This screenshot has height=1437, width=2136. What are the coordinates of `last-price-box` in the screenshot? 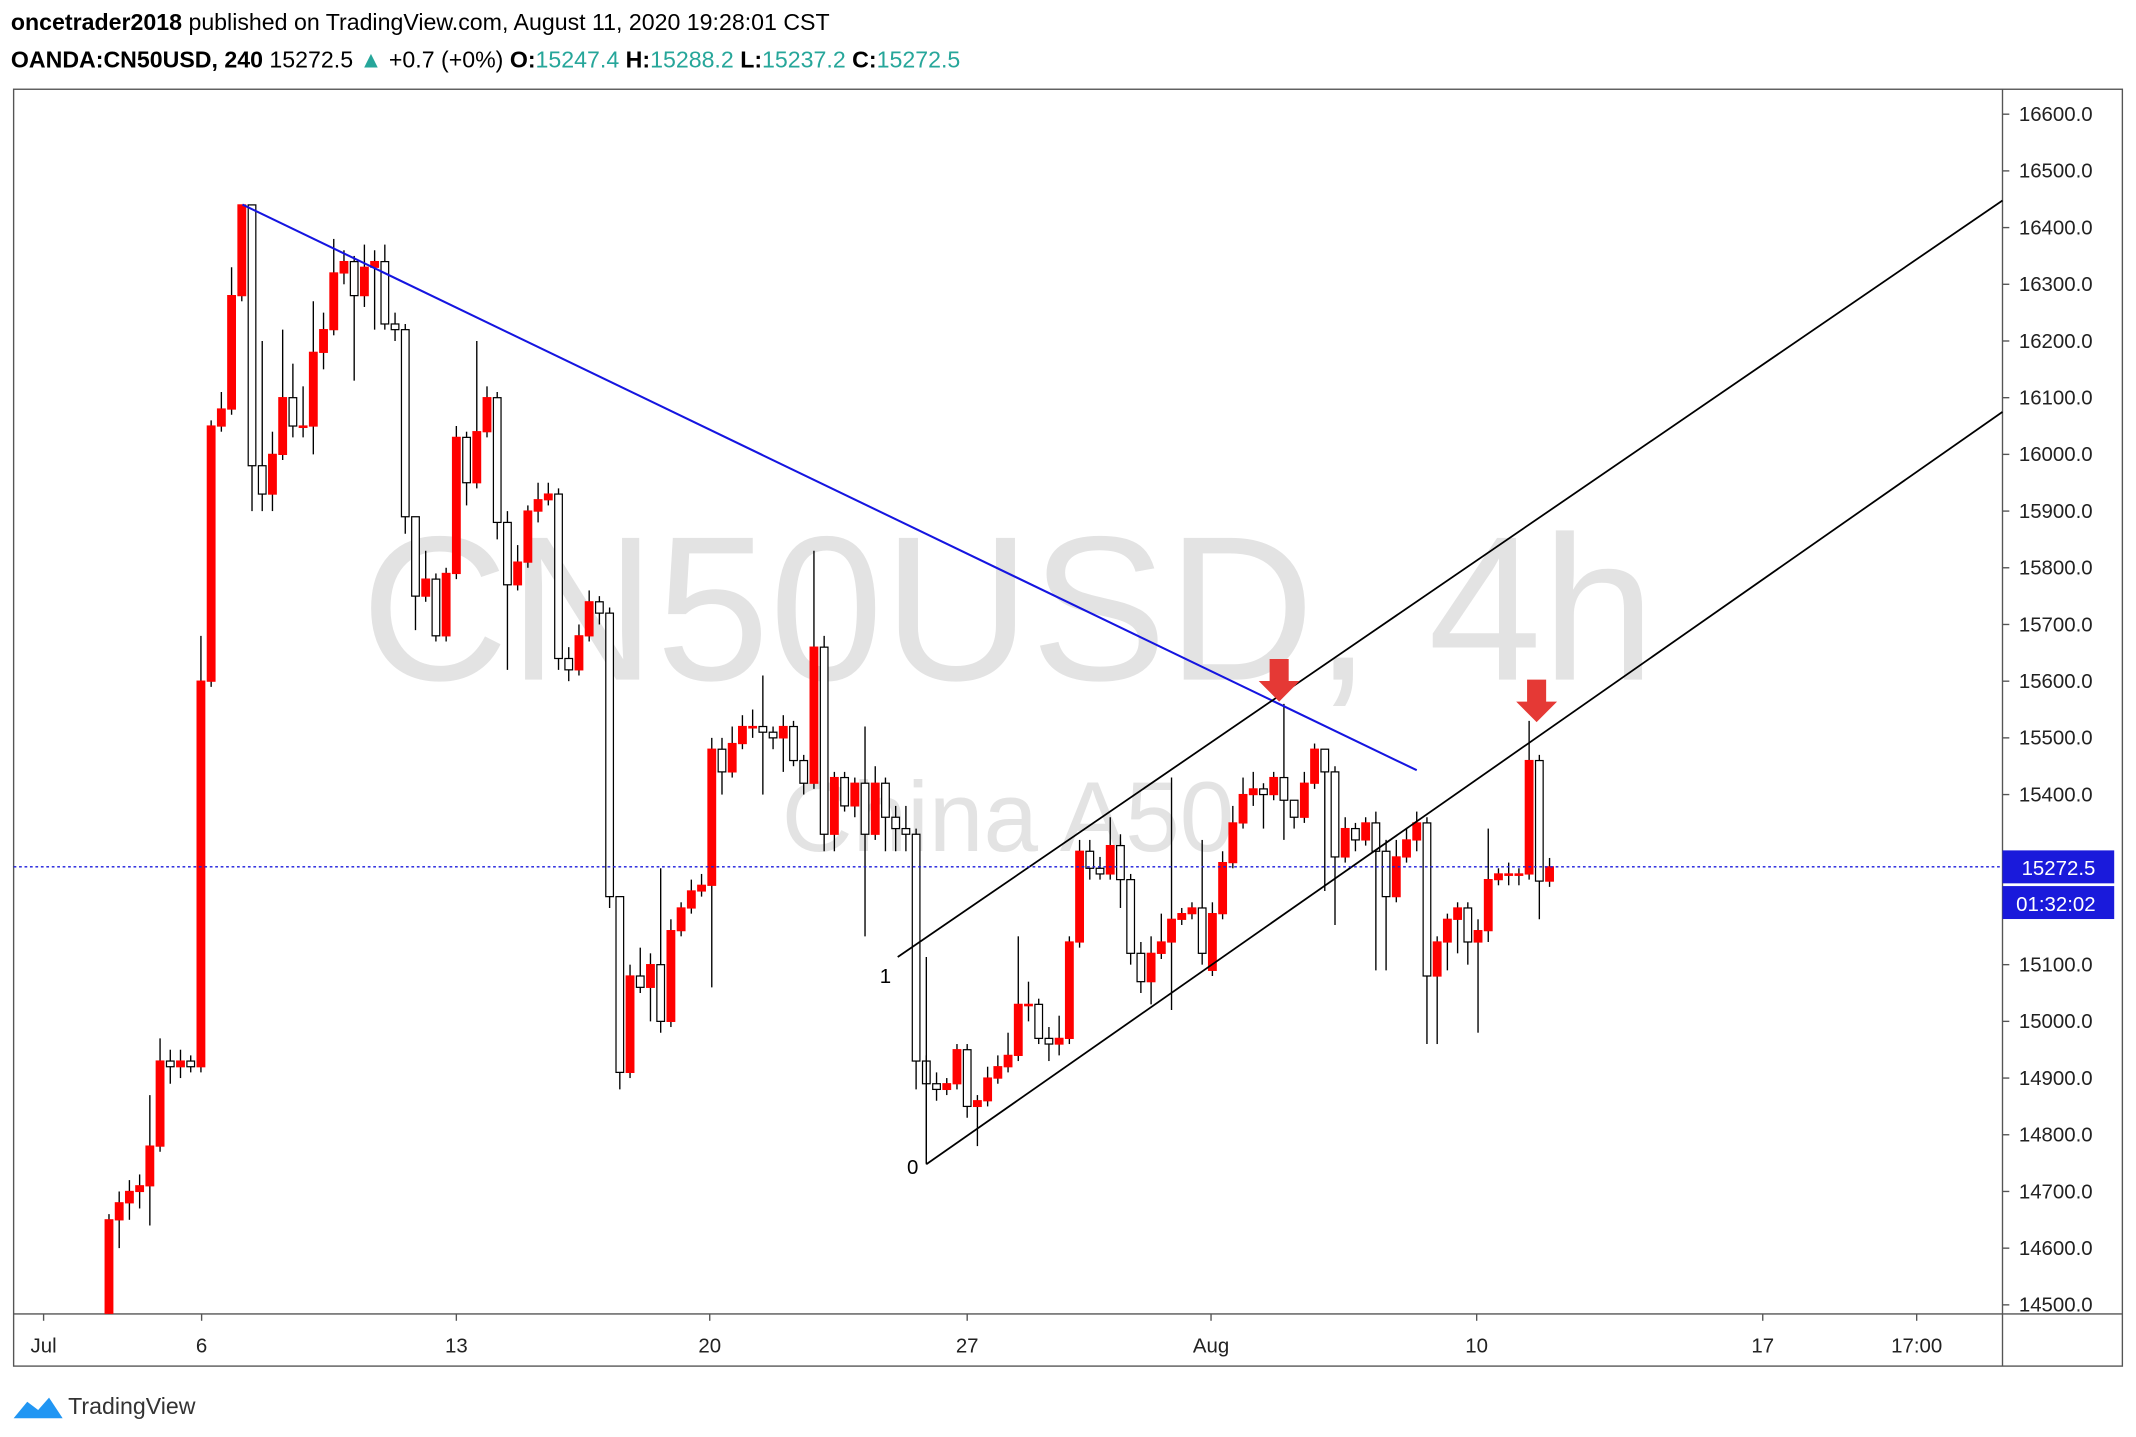 It's located at (2058, 867).